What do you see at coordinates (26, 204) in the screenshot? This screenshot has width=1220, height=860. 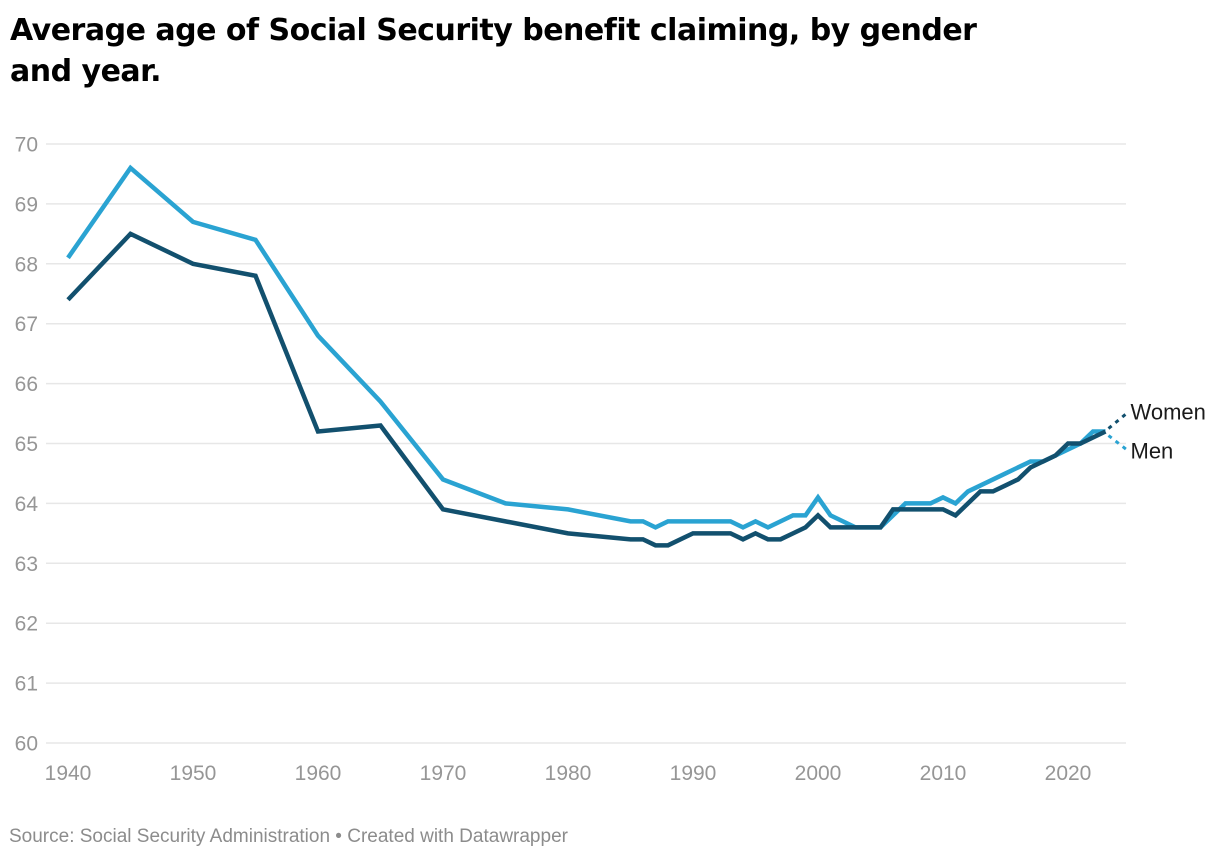 I see `svg-text: 69` at bounding box center [26, 204].